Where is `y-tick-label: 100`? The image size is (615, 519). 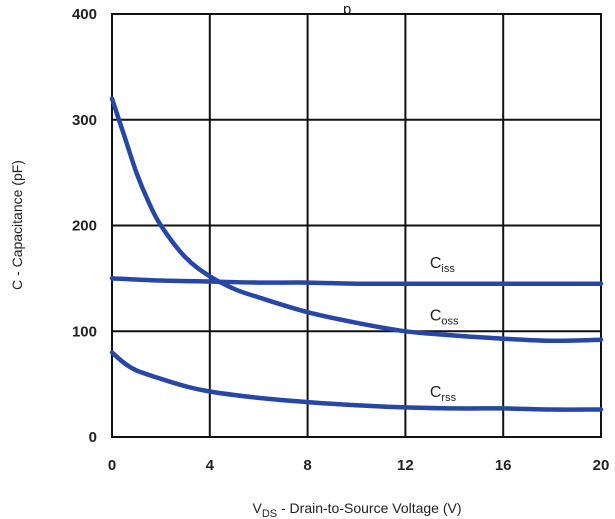 y-tick-label: 100 is located at coordinates (84, 331).